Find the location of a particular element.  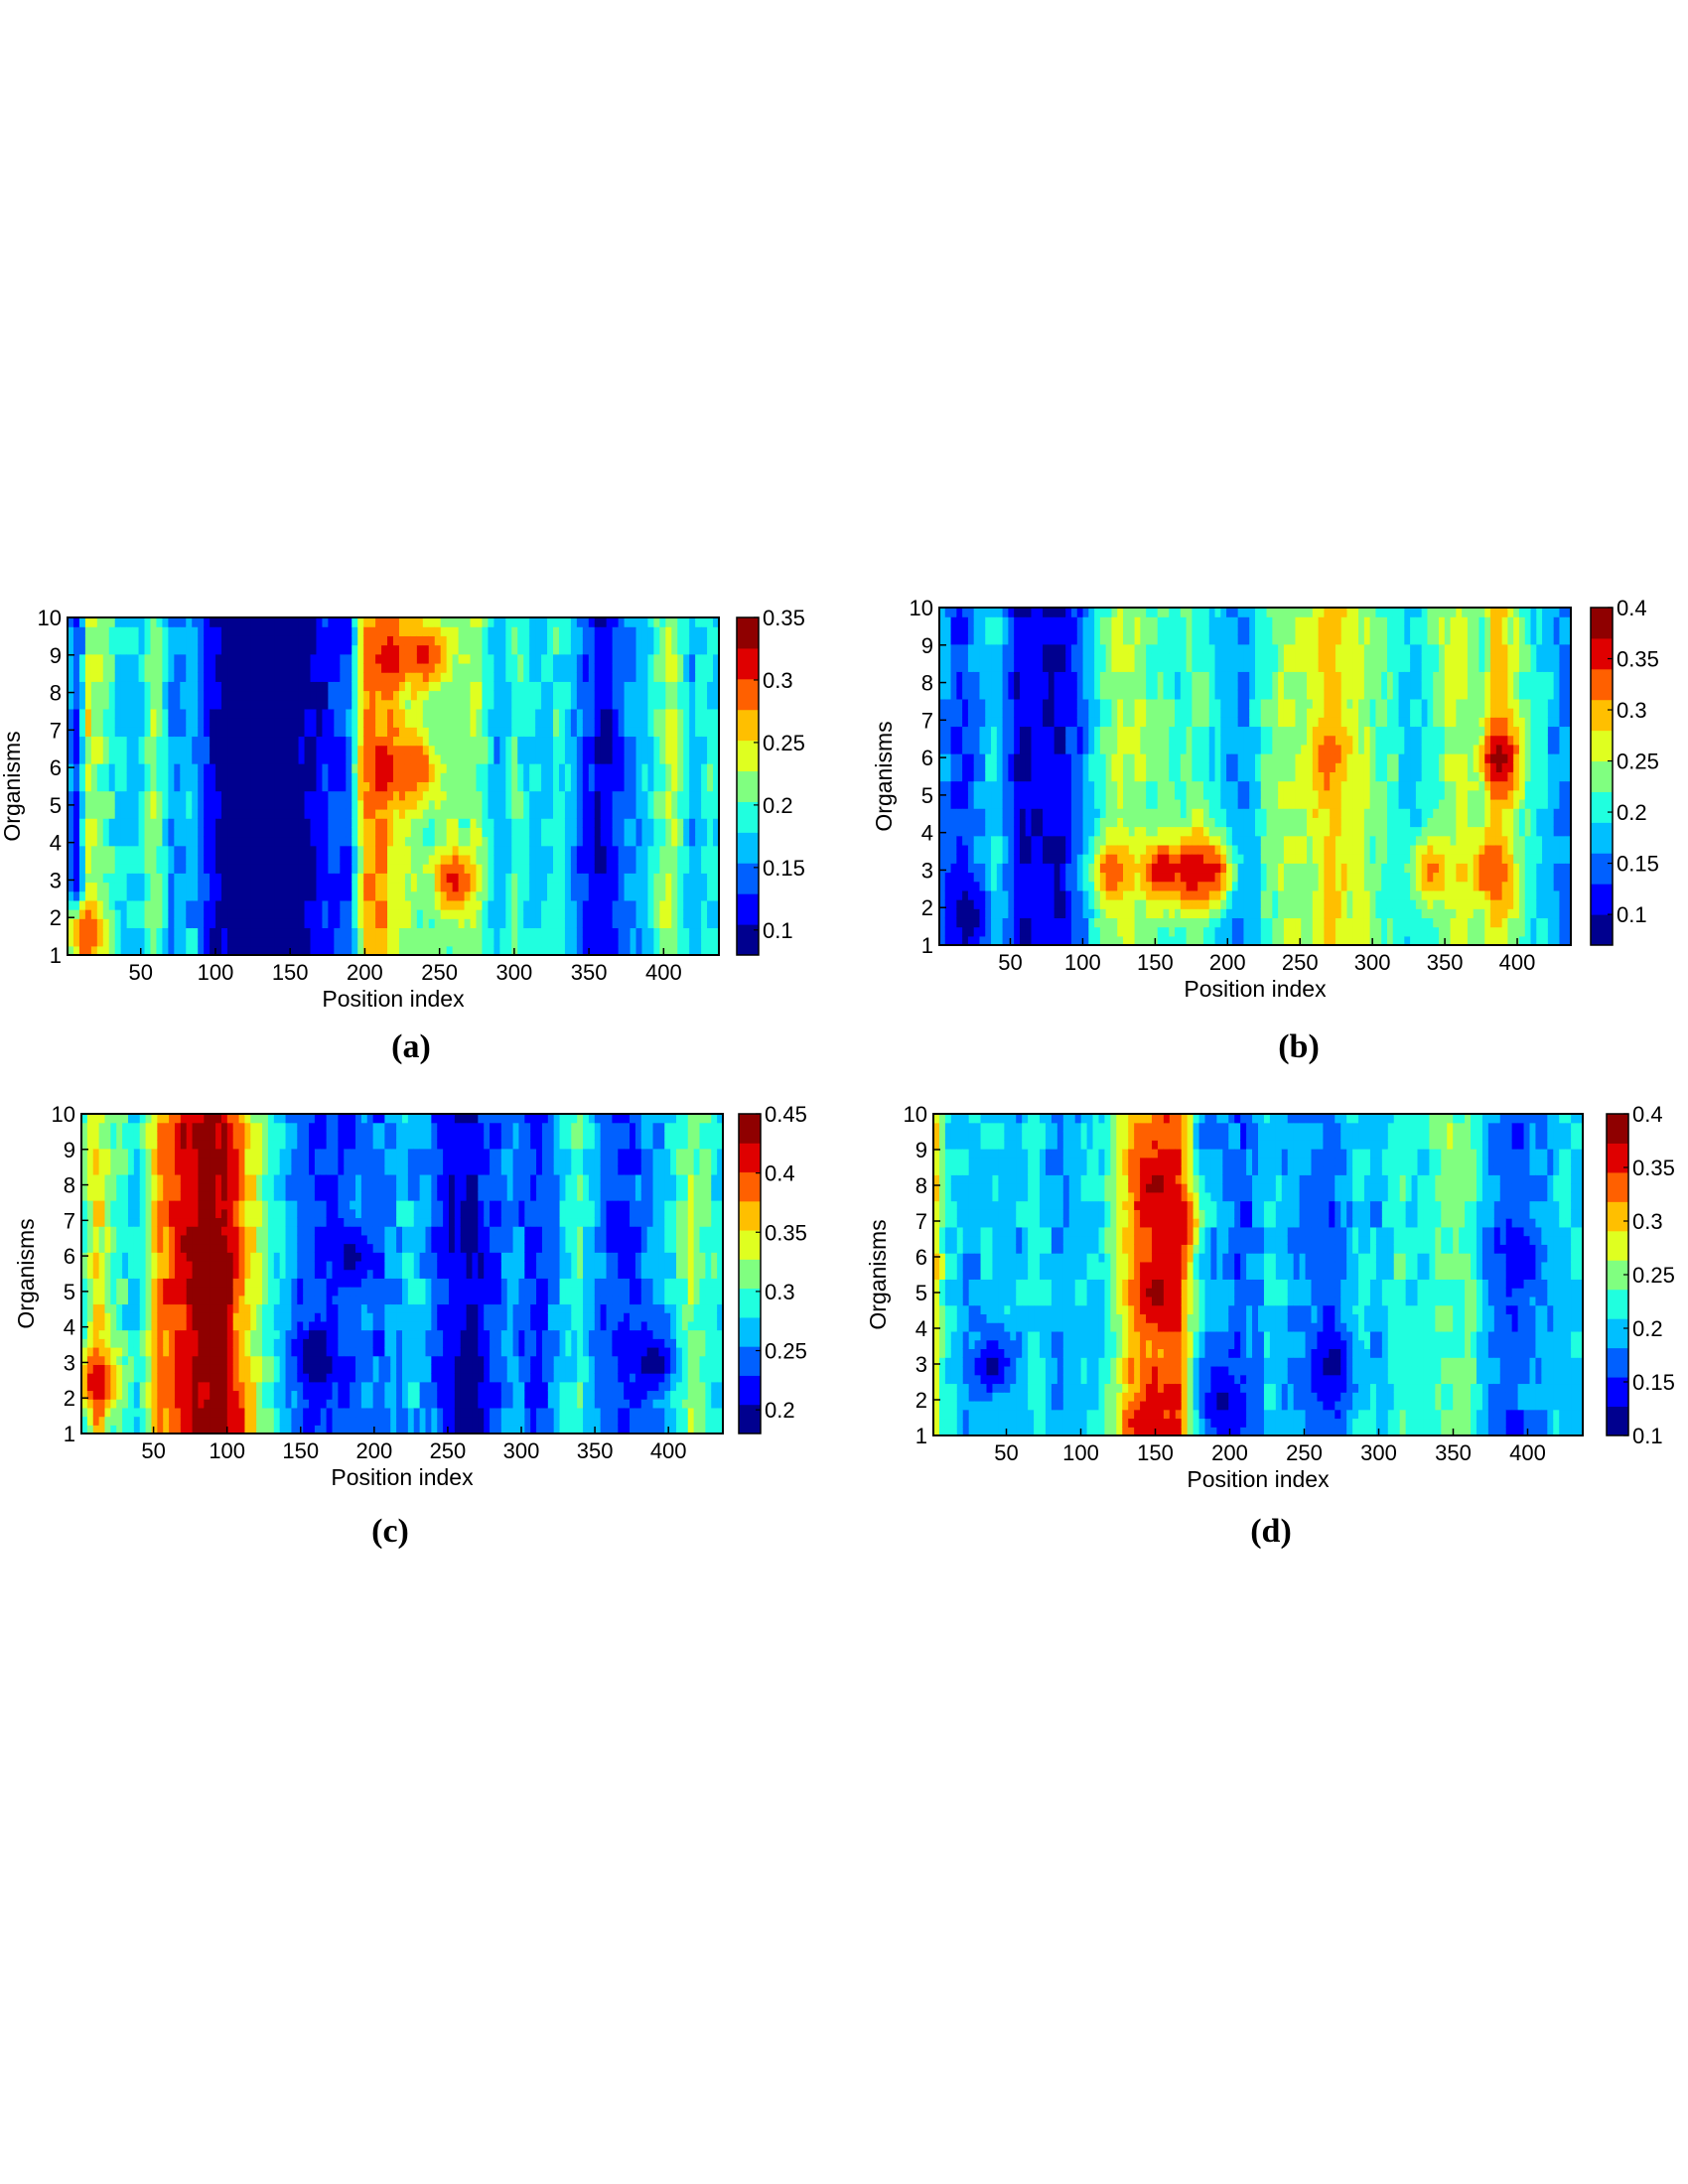

y-tick-label: 1 is located at coordinates (56, 955).